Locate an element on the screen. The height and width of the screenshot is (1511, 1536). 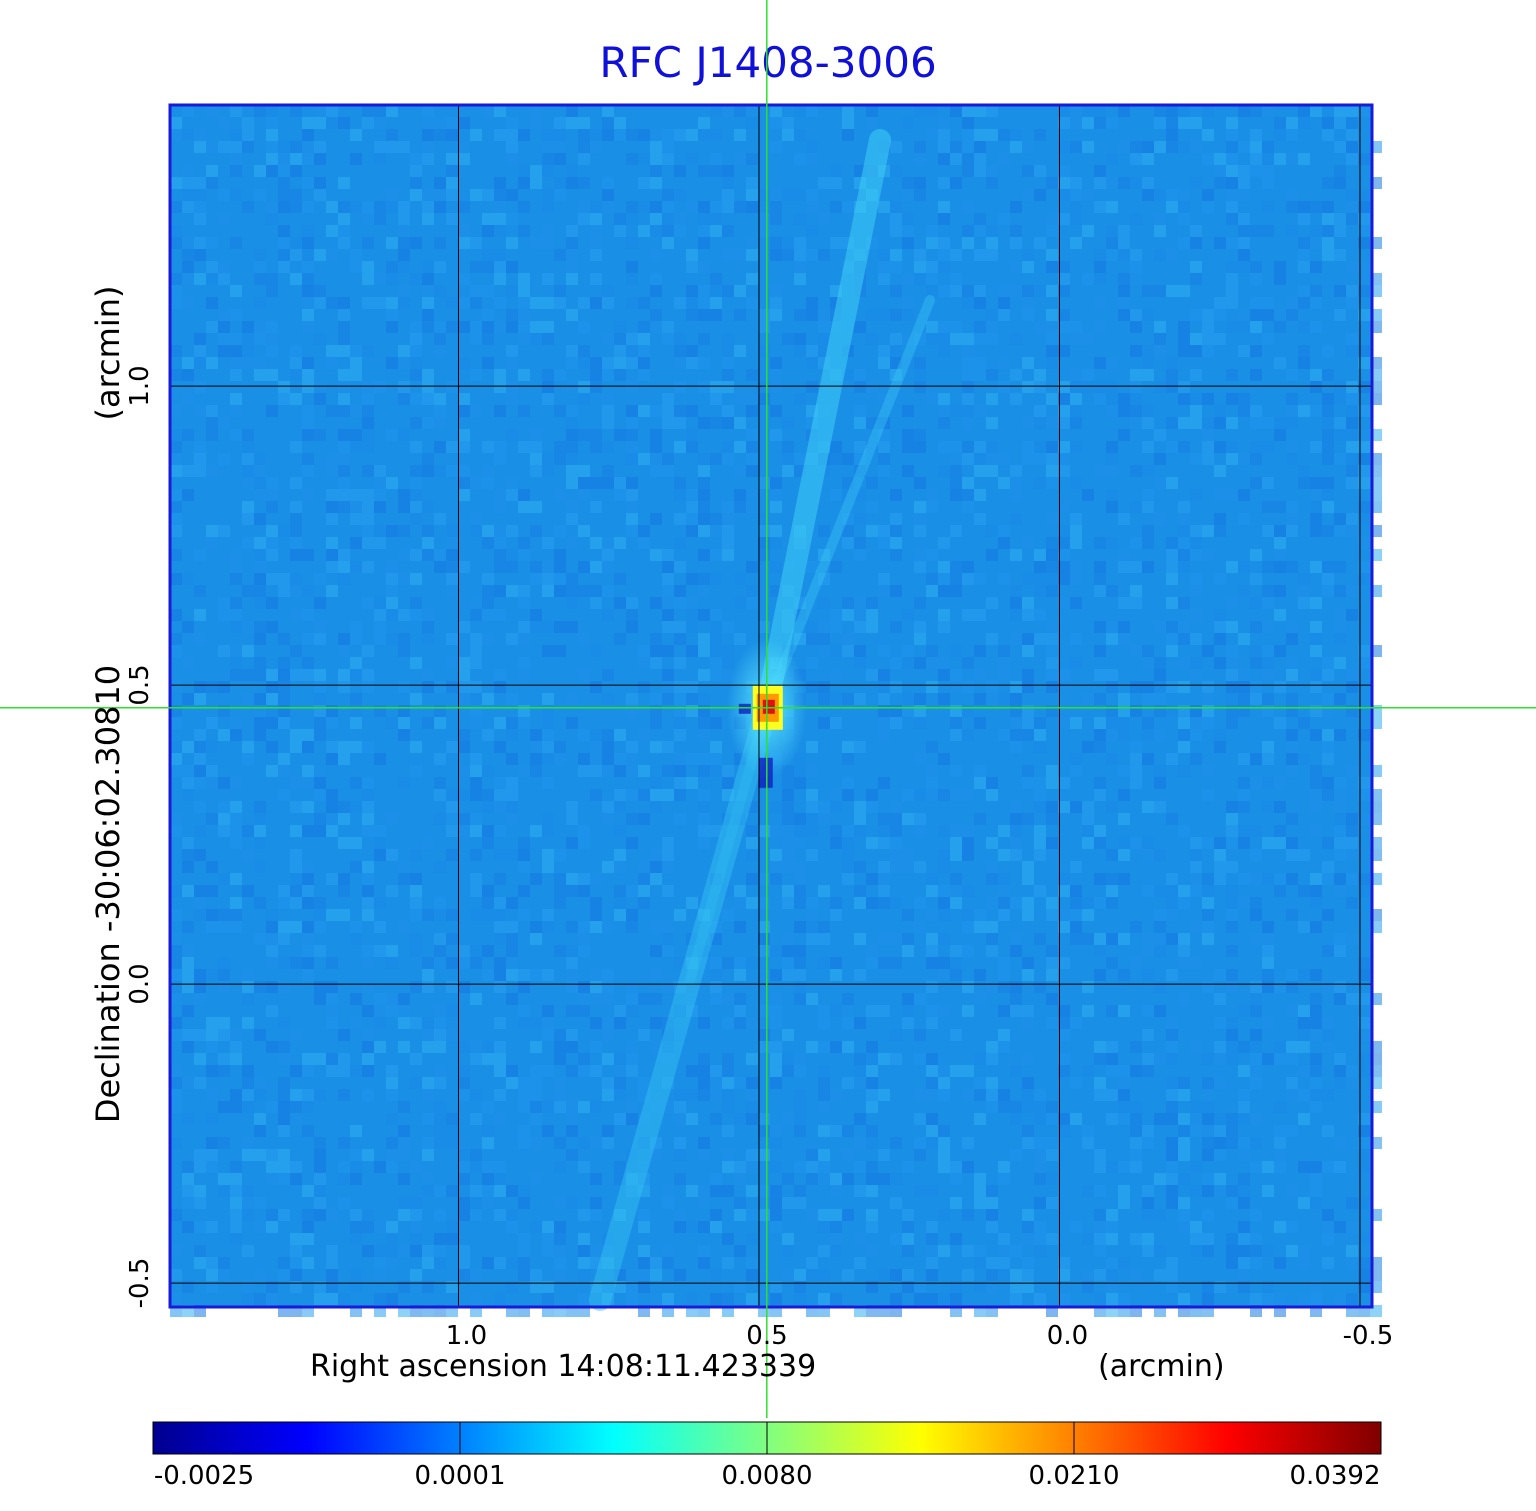
x-tick-label: -0.5 is located at coordinates (1368, 1336).